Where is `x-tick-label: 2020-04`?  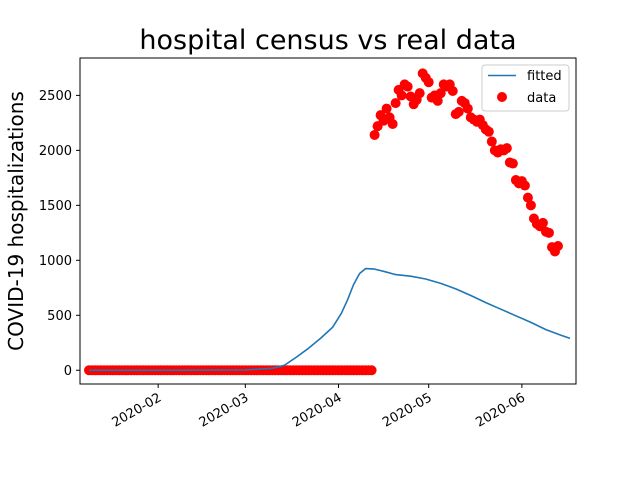
x-tick-label: 2020-04 is located at coordinates (317, 410).